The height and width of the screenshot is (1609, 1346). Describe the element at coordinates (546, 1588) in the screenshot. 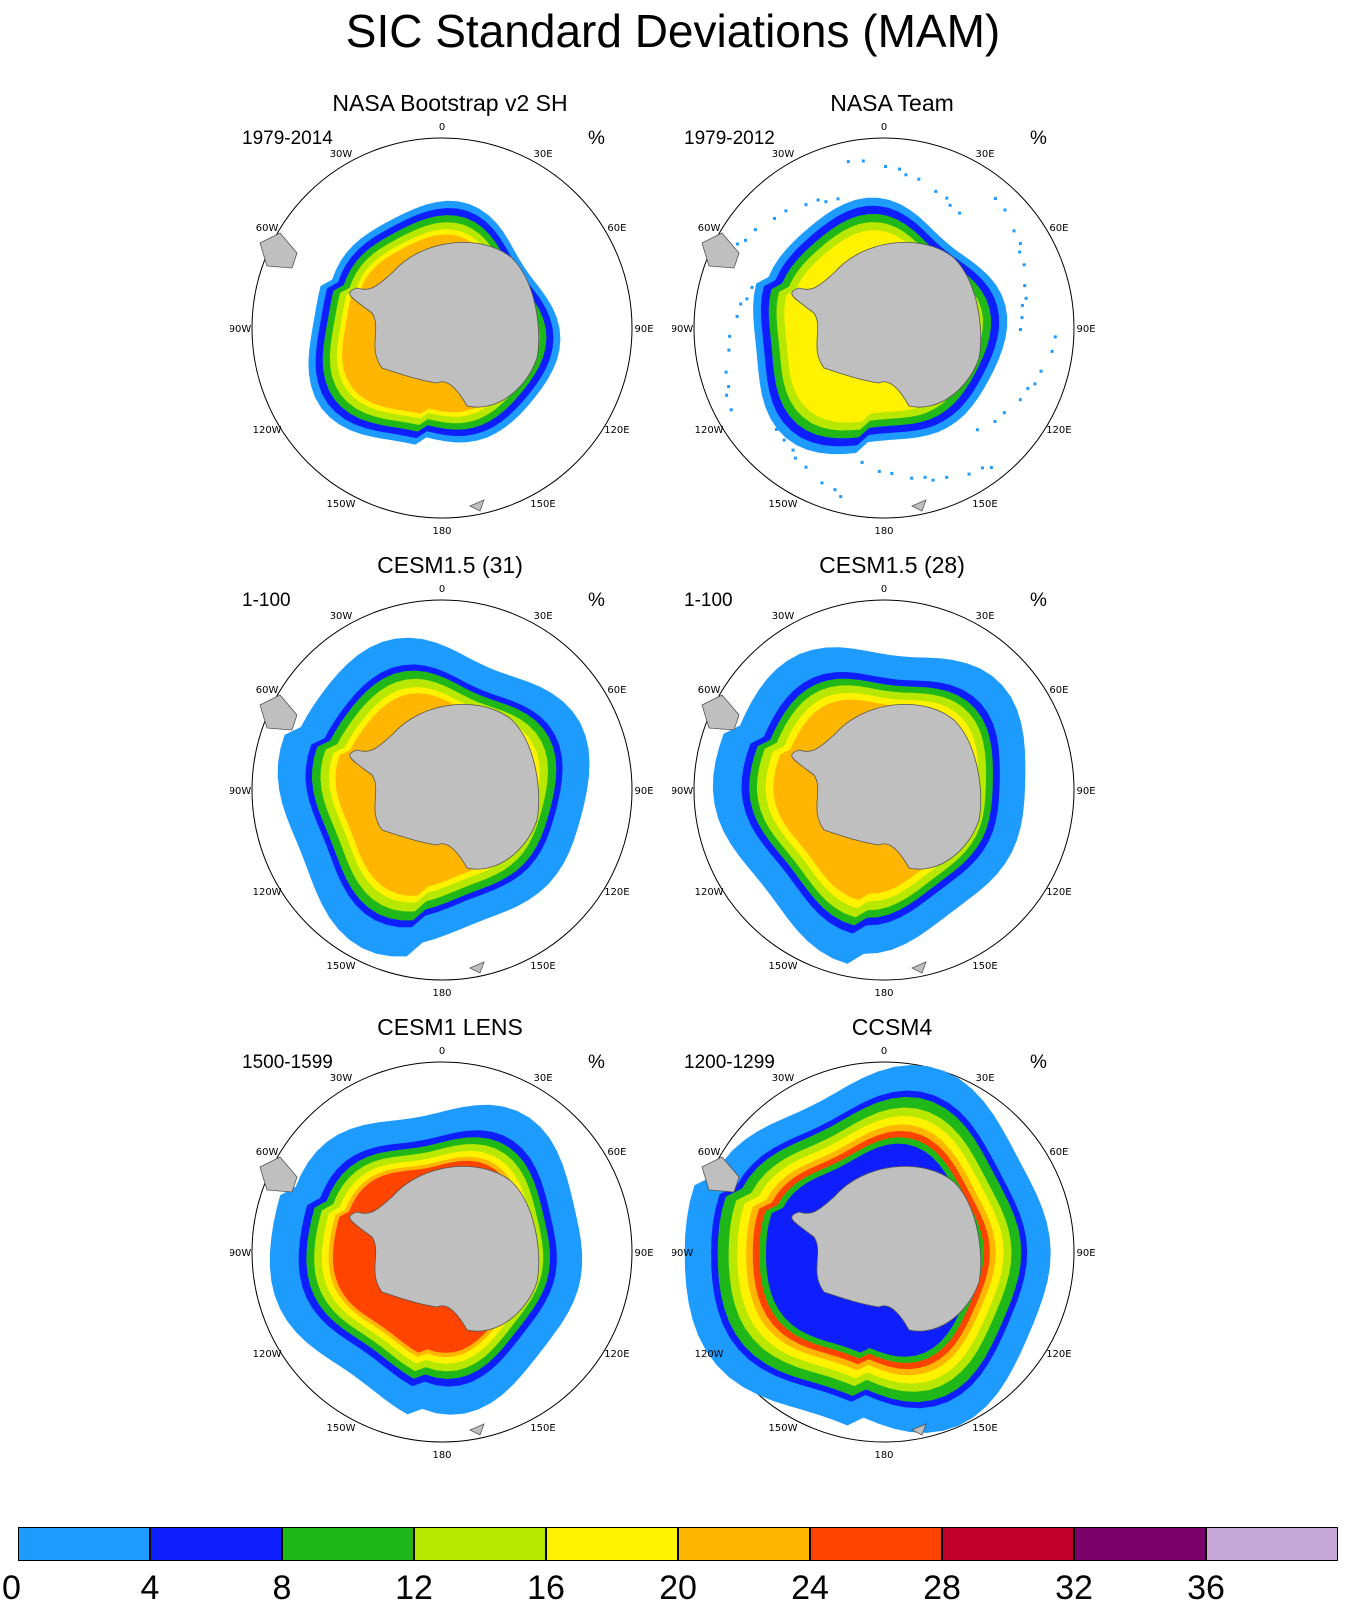

I see `colorbar-label: 16` at that location.